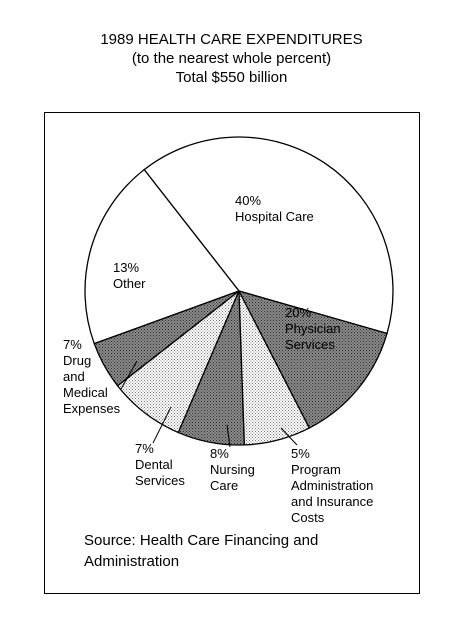 The image size is (463, 644). I want to click on chart-total: Total $550 billion, so click(231, 77).